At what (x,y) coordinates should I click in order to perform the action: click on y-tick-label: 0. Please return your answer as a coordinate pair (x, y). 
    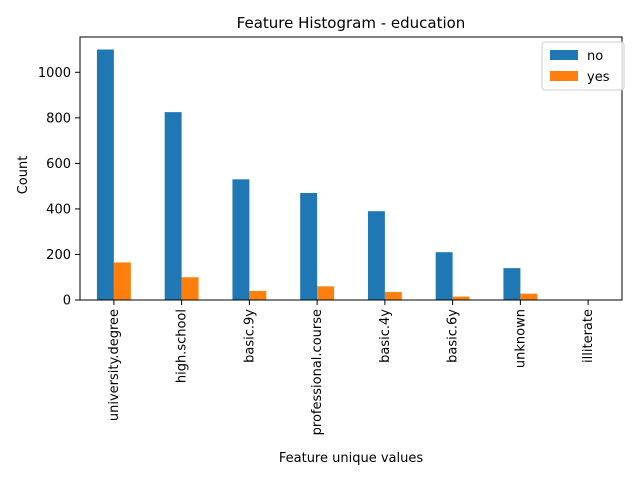
    Looking at the image, I should click on (67, 301).